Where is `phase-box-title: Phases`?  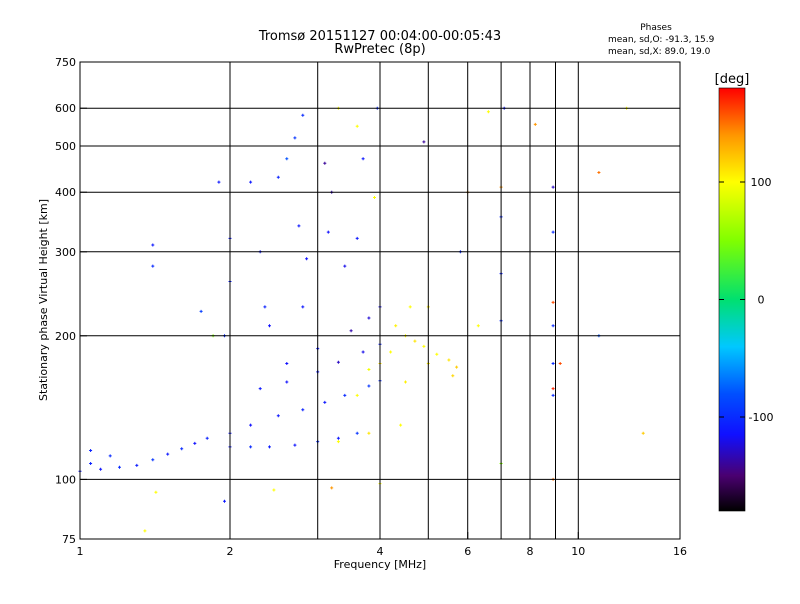 phase-box-title: Phases is located at coordinates (656, 28).